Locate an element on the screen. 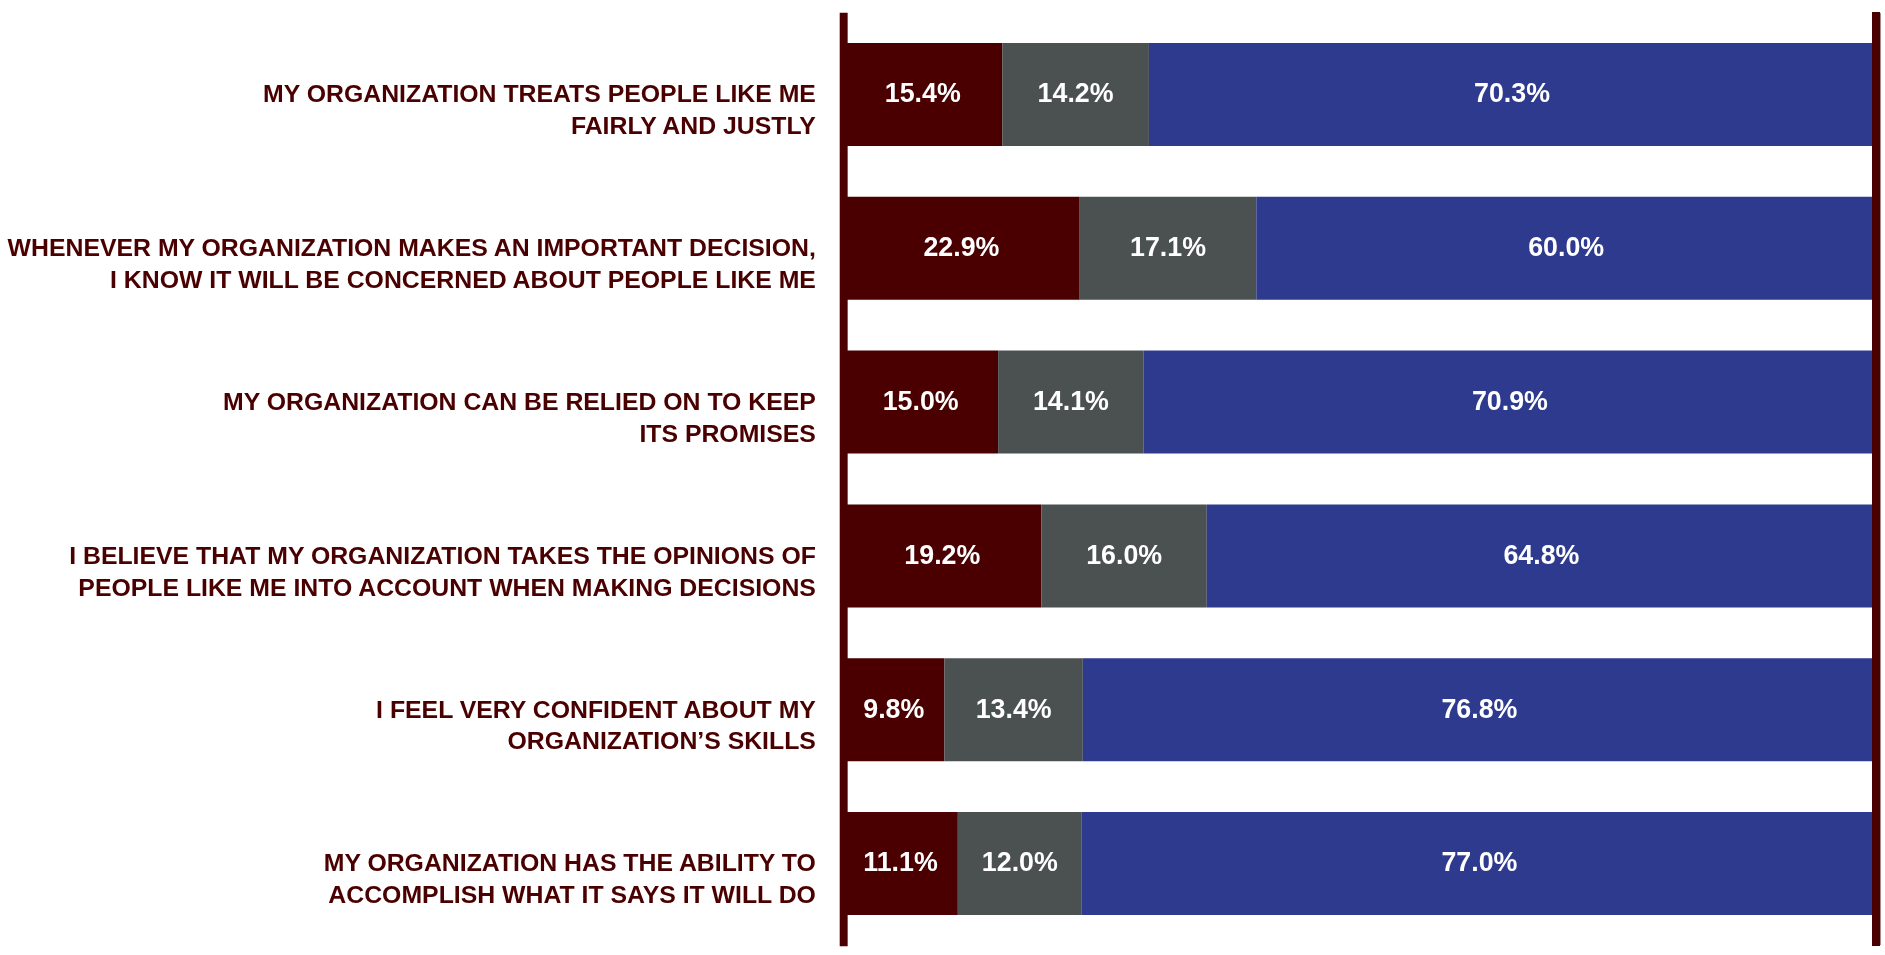  data-label: 70.3% is located at coordinates (1512, 93).